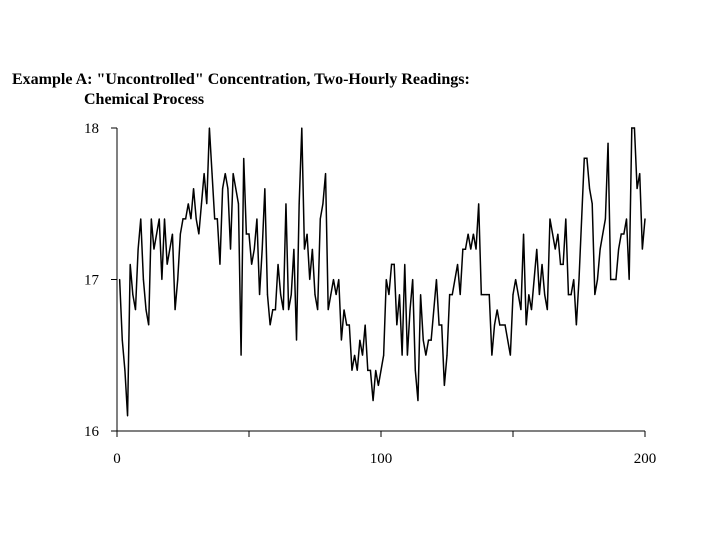 Image resolution: width=720 pixels, height=540 pixels. Describe the element at coordinates (92, 432) in the screenshot. I see `y-tick-label-16: 16` at that location.